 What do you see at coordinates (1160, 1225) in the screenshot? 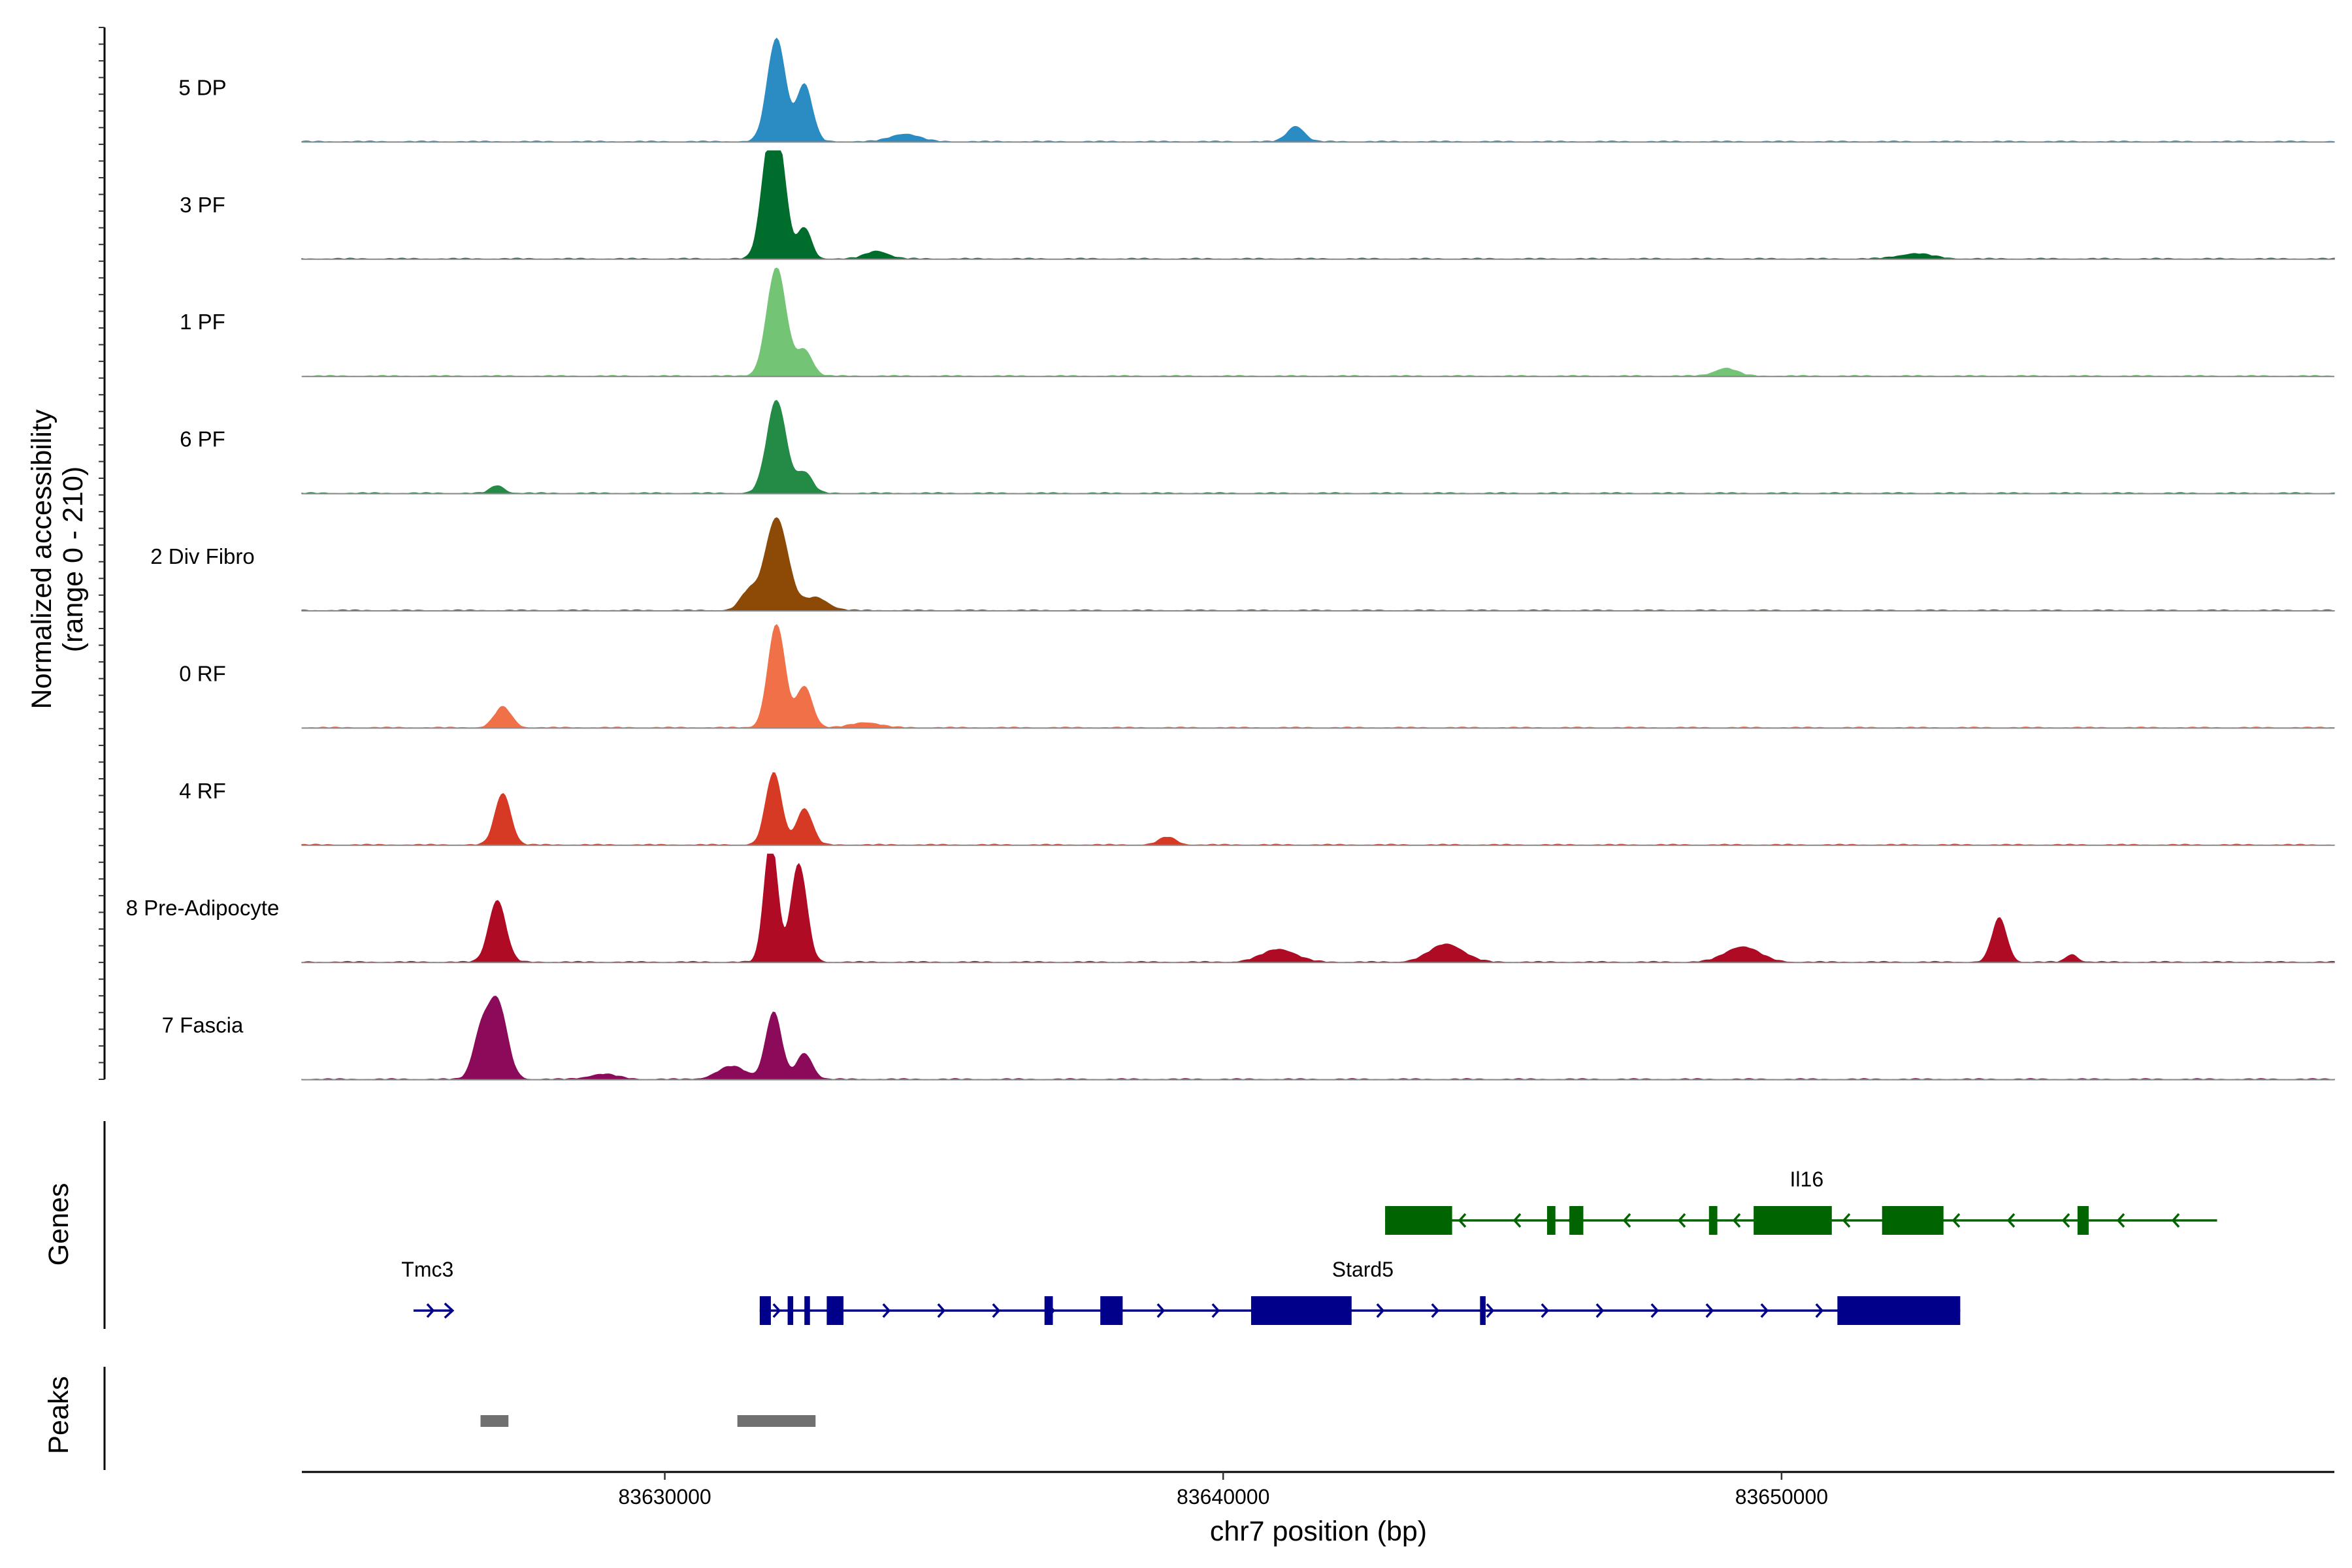
I see `genes-panel: Il16 Stard5 Tmc3` at bounding box center [1160, 1225].